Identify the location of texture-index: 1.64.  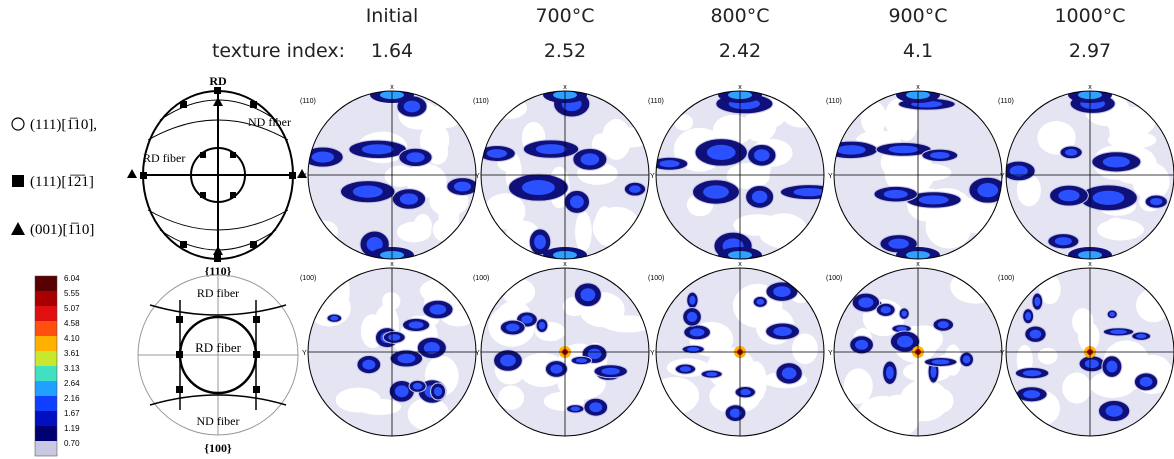
(392, 51).